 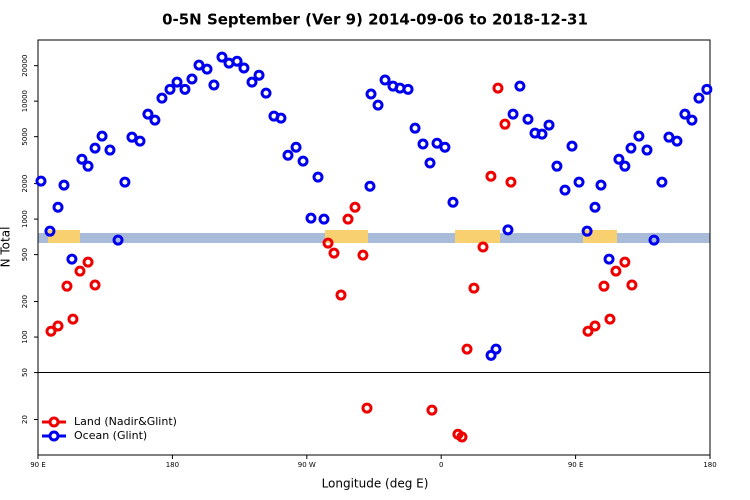 What do you see at coordinates (709, 465) in the screenshot?
I see `x-tick-label: 180` at bounding box center [709, 465].